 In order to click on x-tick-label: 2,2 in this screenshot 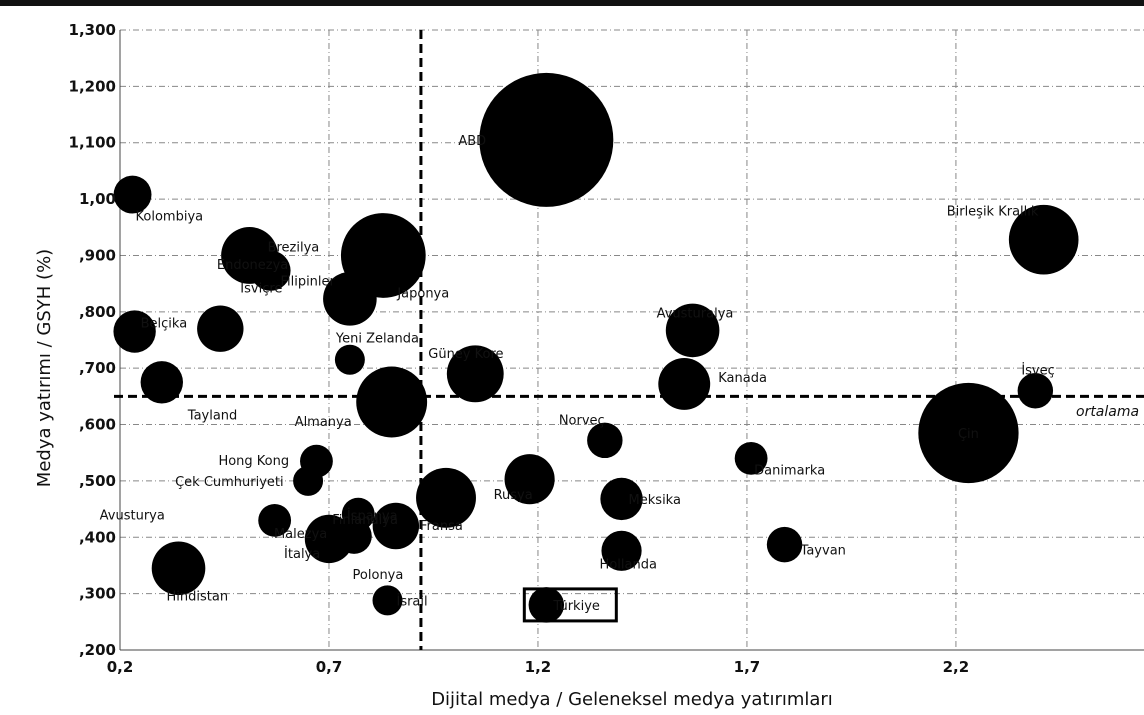, I will do `click(956, 667)`.